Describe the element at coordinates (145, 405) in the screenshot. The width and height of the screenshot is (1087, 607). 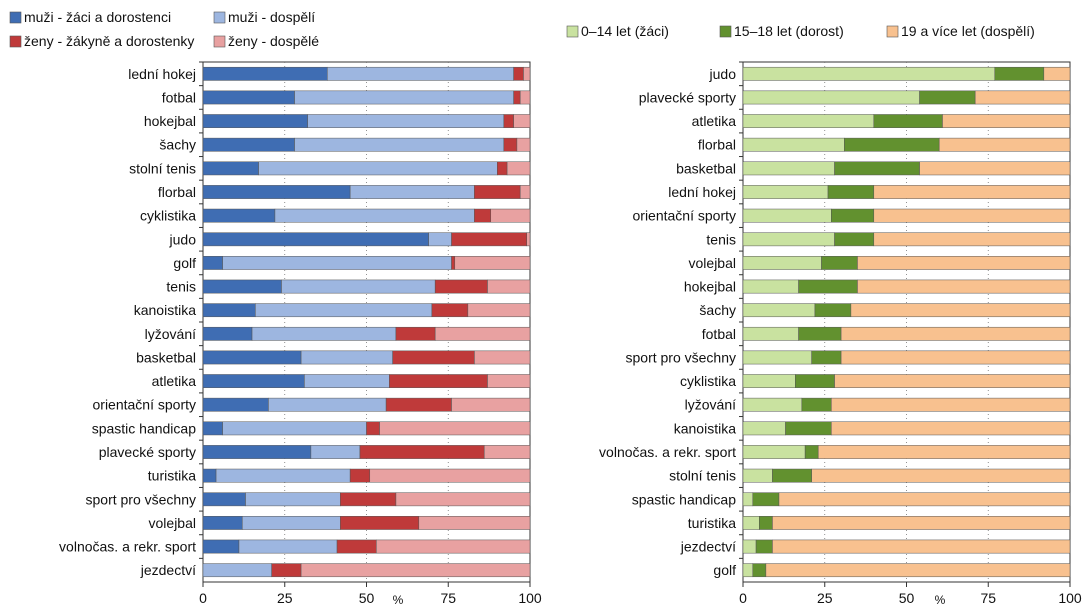
I see `category-label: orientační sporty` at that location.